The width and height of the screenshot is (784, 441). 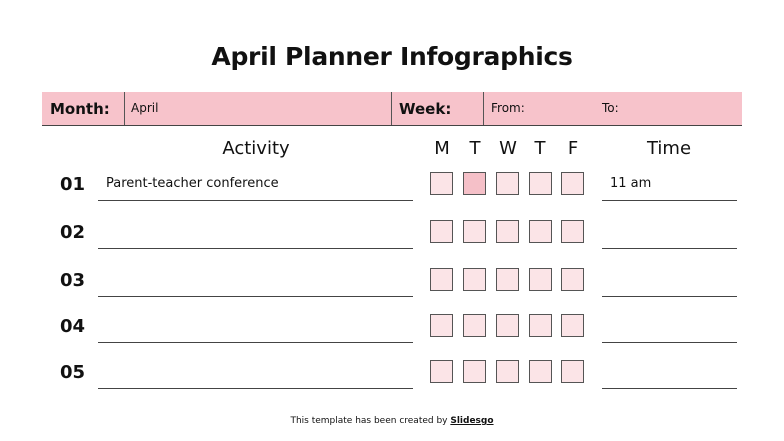 I want to click on row-number: 04, so click(x=73, y=326).